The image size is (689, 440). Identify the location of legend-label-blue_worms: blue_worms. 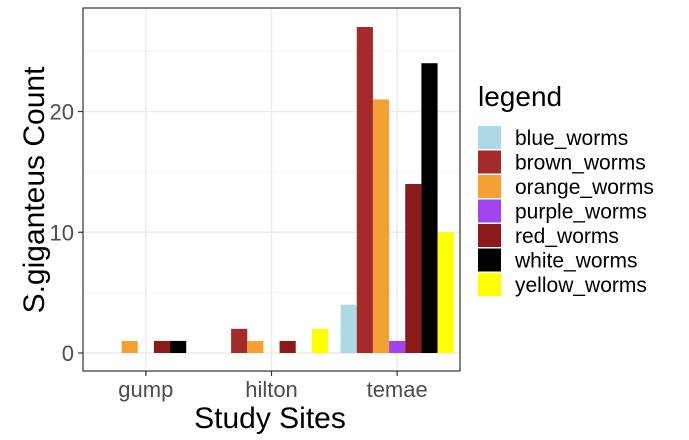
(571, 138).